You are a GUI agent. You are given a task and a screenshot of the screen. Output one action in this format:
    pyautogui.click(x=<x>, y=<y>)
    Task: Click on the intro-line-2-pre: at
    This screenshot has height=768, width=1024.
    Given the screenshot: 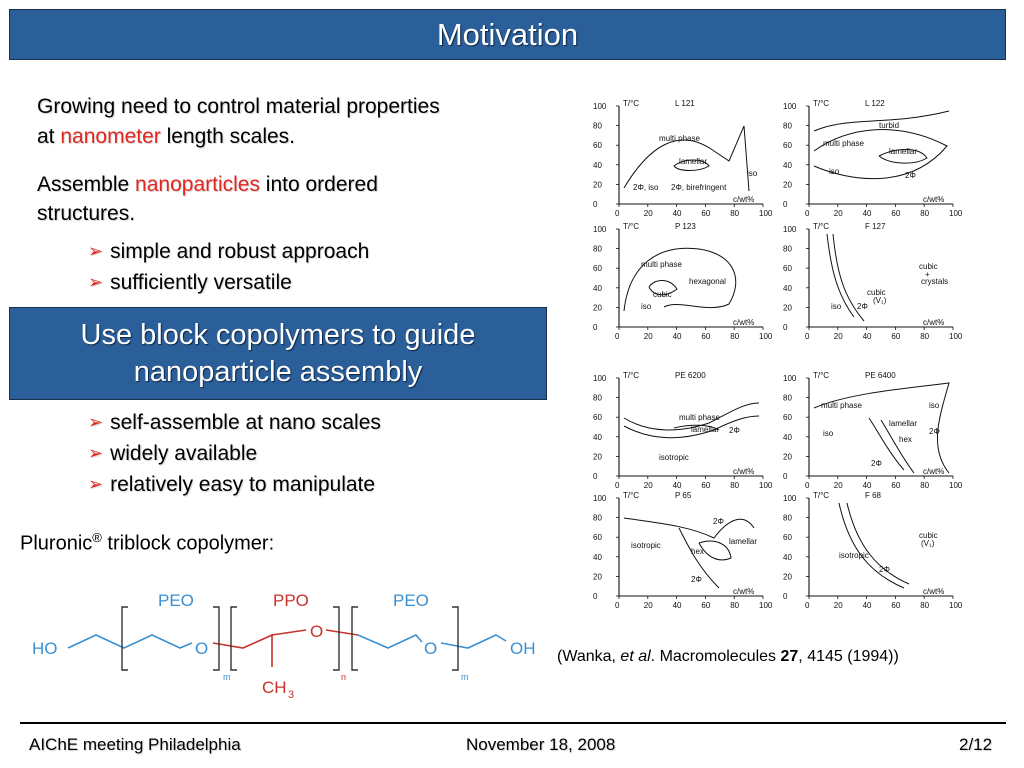 What is the action you would take?
    pyautogui.click(x=49, y=136)
    